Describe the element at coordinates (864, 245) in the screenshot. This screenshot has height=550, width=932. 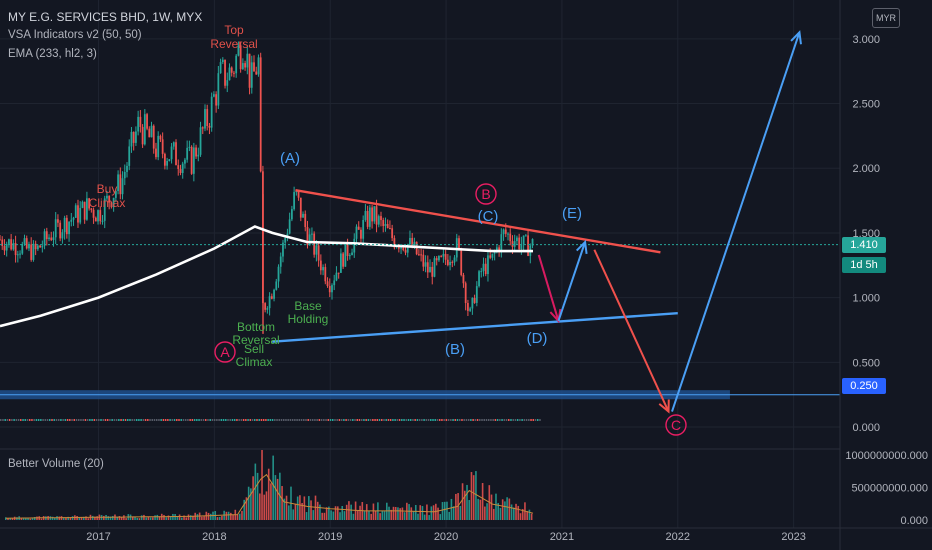
I see `last-price-tag: 1.410` at that location.